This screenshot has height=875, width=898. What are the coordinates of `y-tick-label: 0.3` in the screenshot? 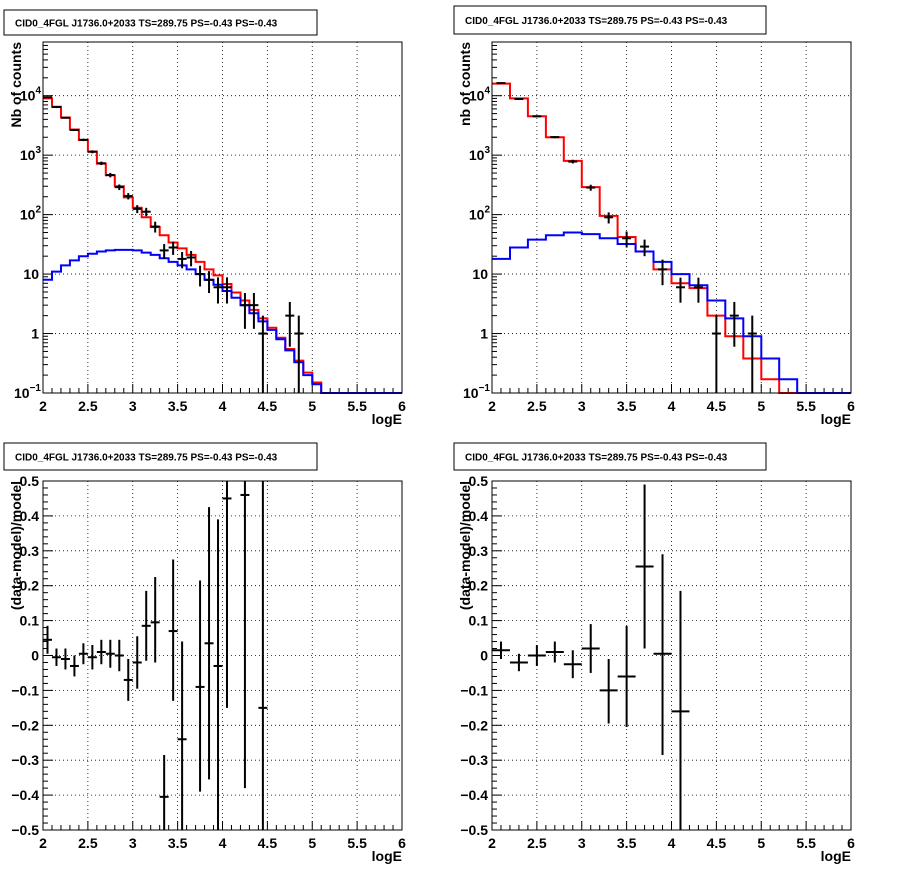 It's located at (479, 551).